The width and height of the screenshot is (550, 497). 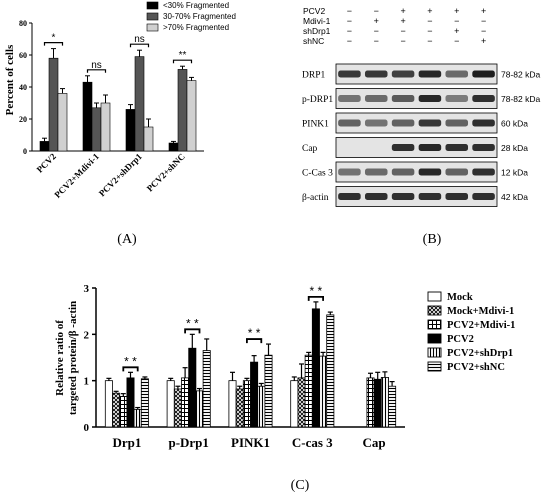 I want to click on blot-size-label: 42 kDa, so click(x=514, y=197).